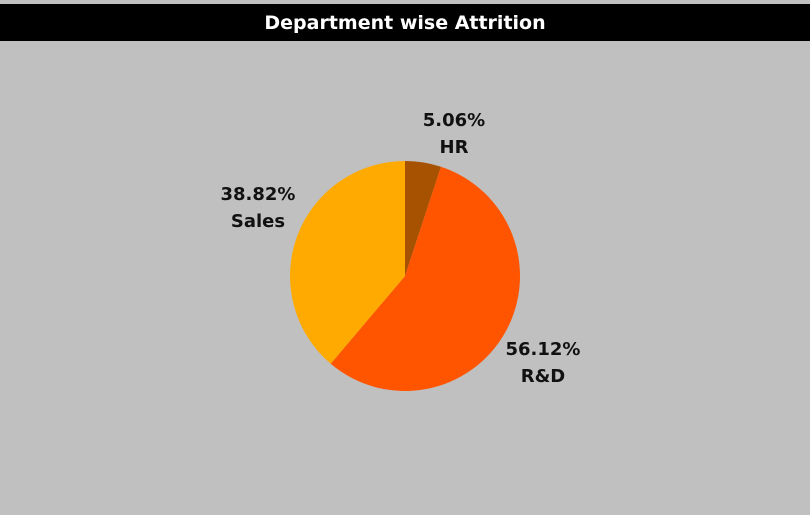 This screenshot has height=515, width=810. I want to click on chart-title-bar: Department wise Attrition, so click(405, 22).